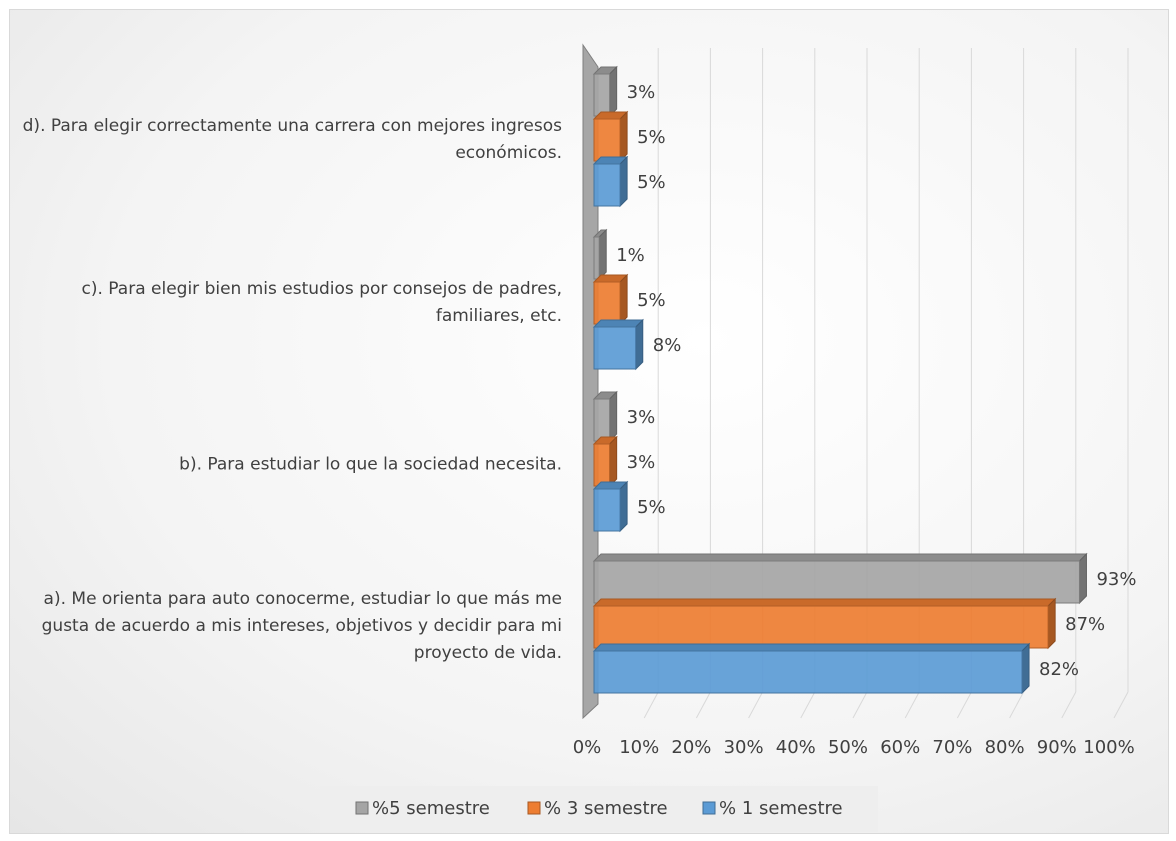 The height and width of the screenshot is (841, 1176). Describe the element at coordinates (952, 747) in the screenshot. I see `x-tick-label: 70%` at that location.